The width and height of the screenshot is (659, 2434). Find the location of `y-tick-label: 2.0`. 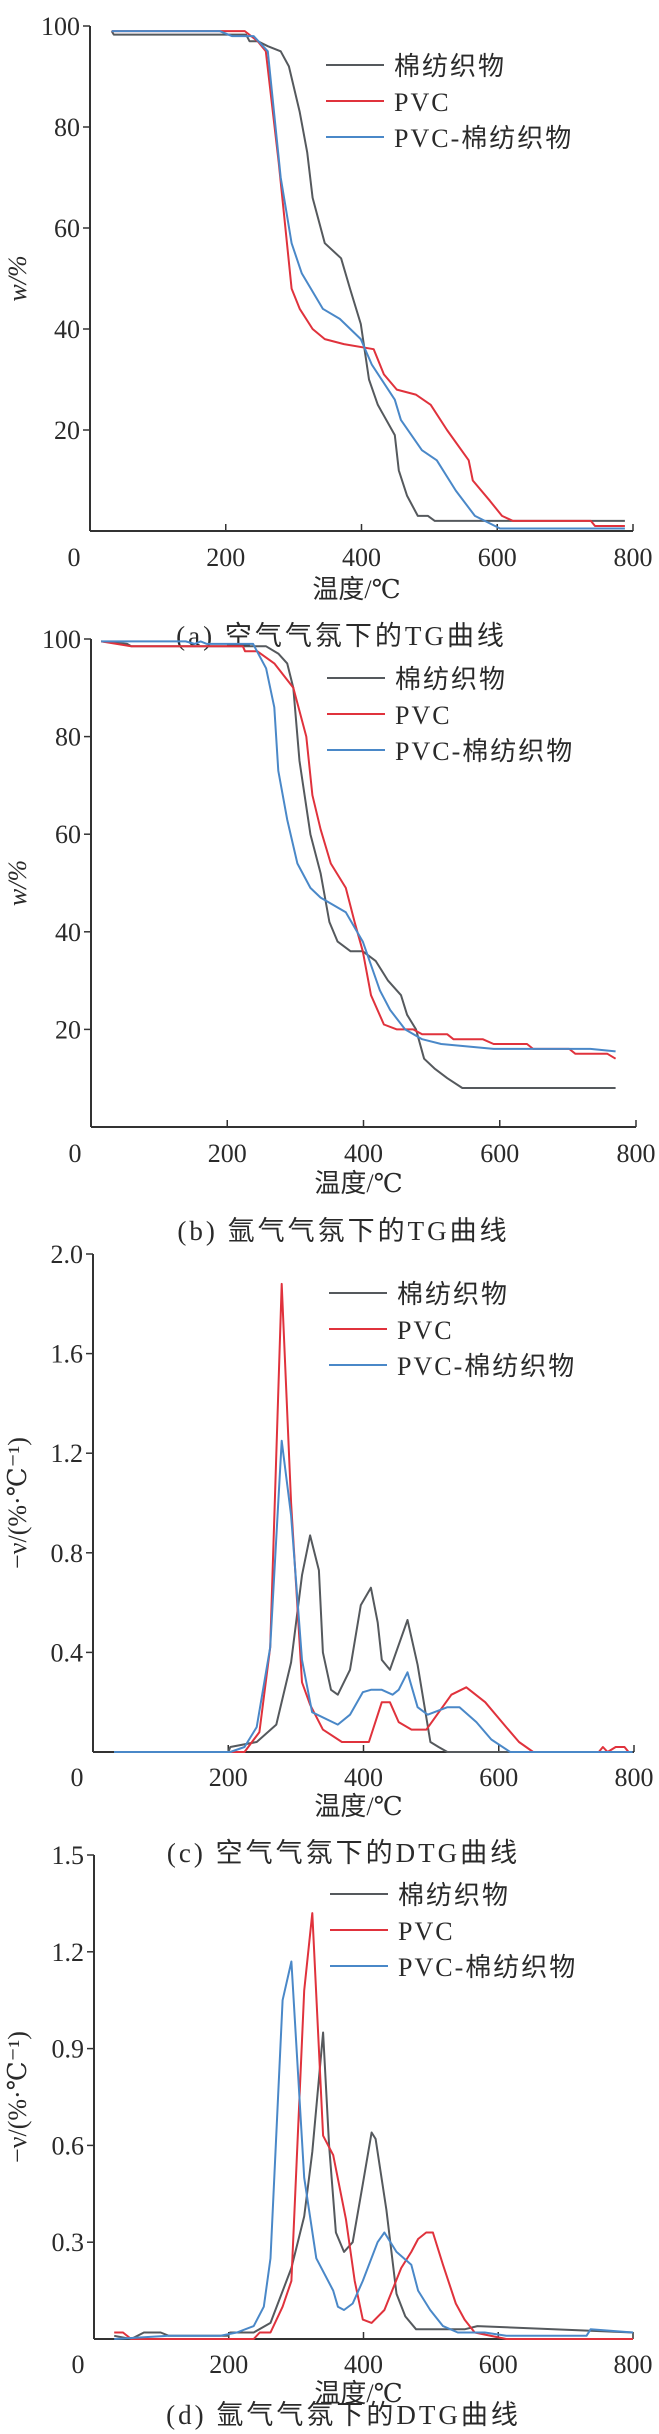

y-tick-label: 2.0 is located at coordinates (67, 1254).